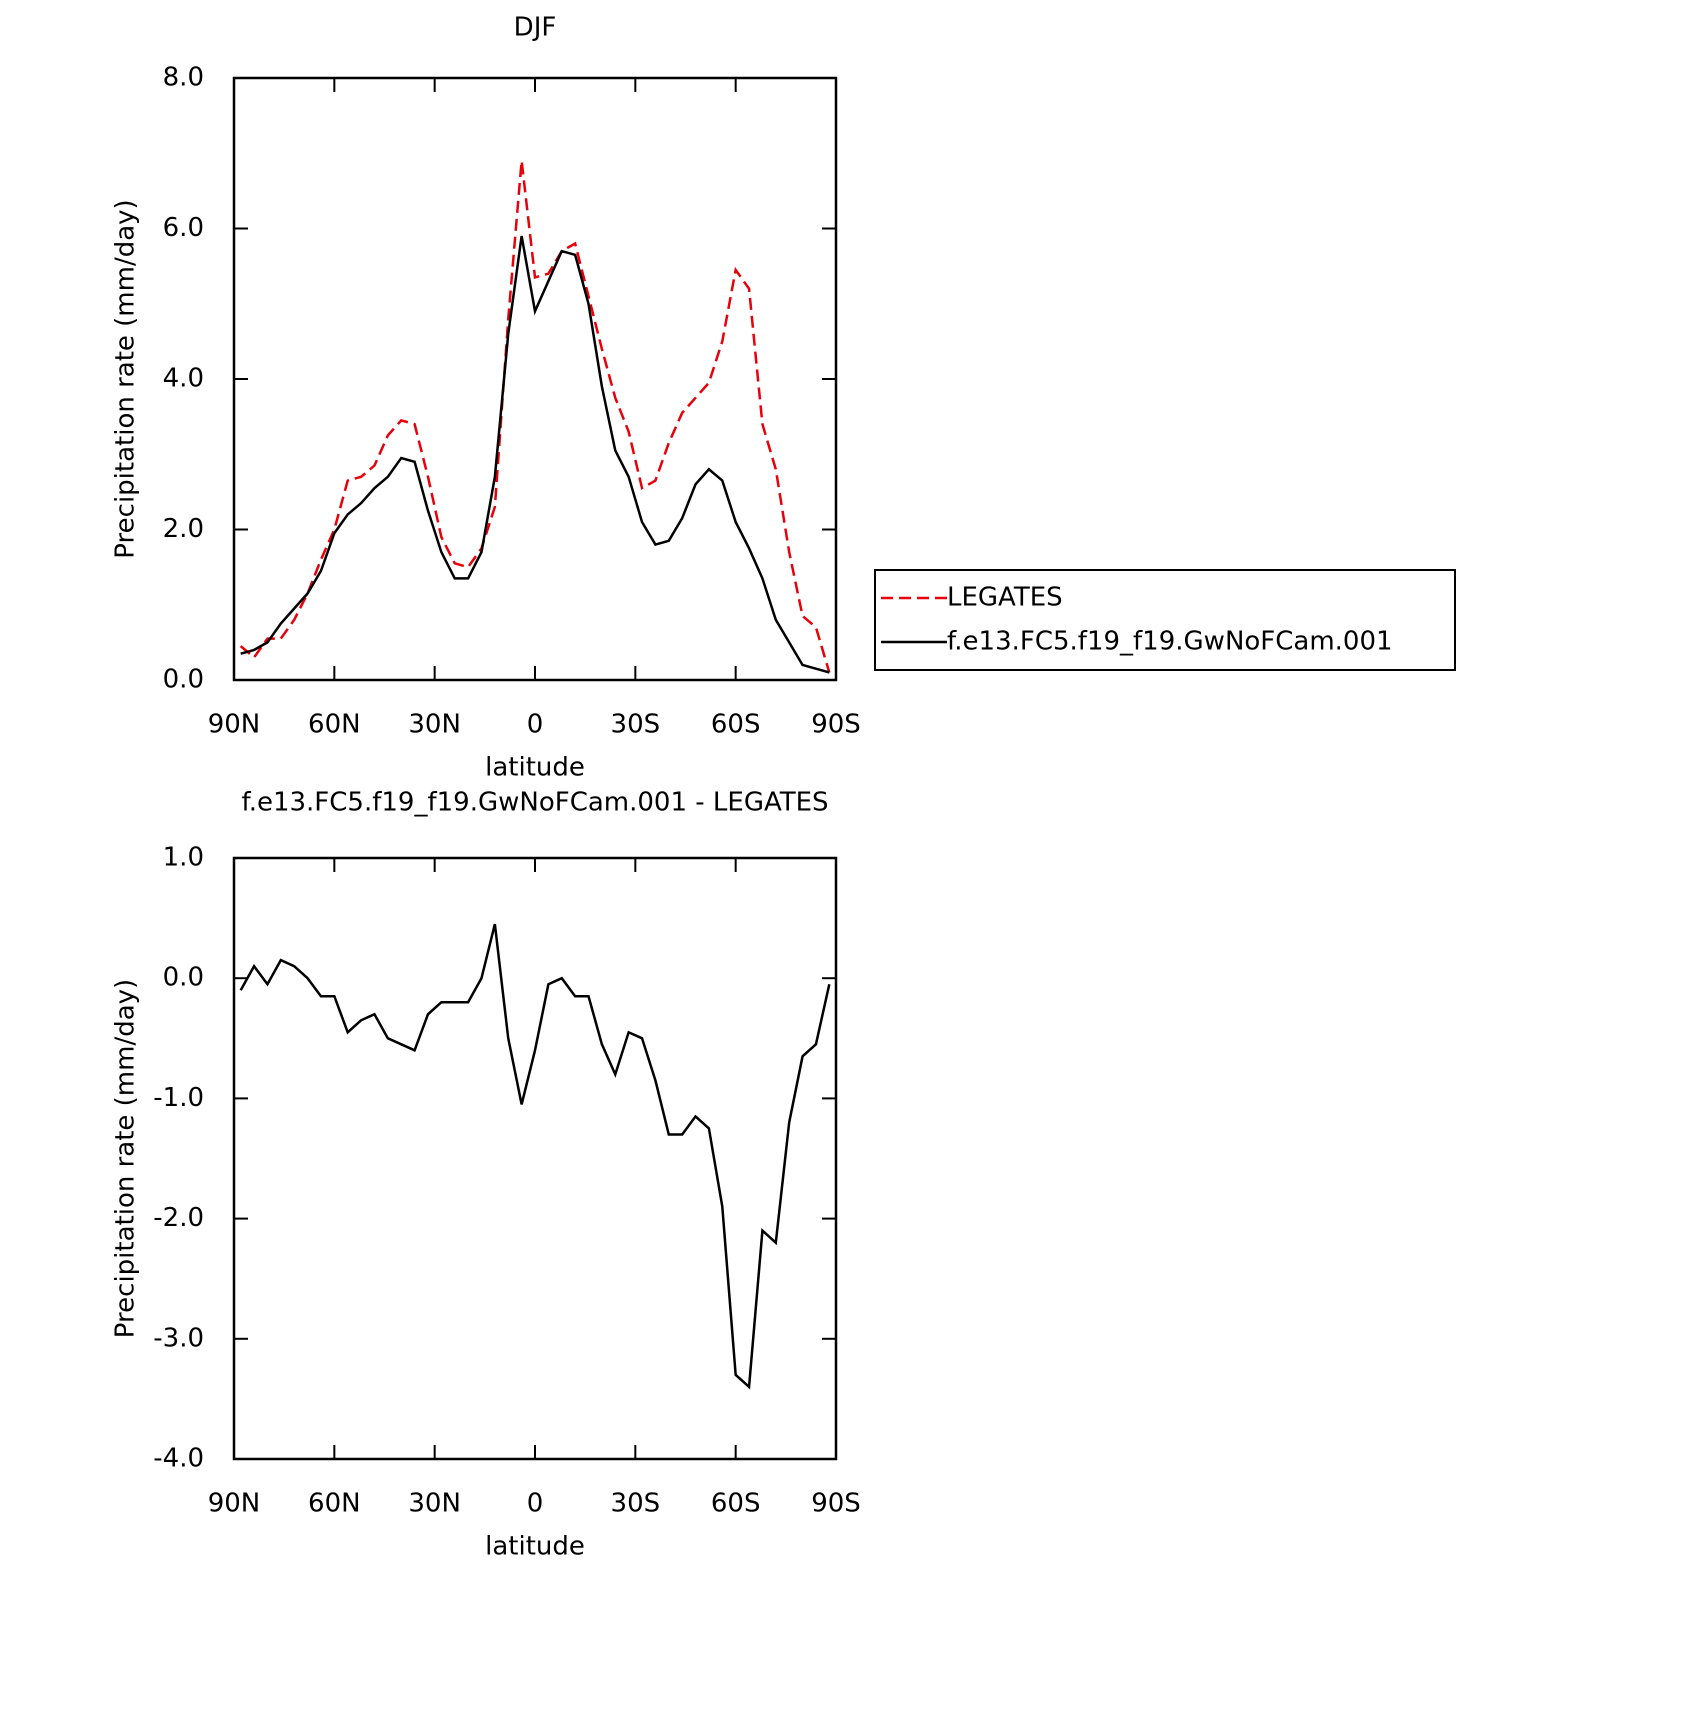 Image resolution: width=1702 pixels, height=1719 pixels. What do you see at coordinates (183, 379) in the screenshot?
I see `y-tick-label: 4.0` at bounding box center [183, 379].